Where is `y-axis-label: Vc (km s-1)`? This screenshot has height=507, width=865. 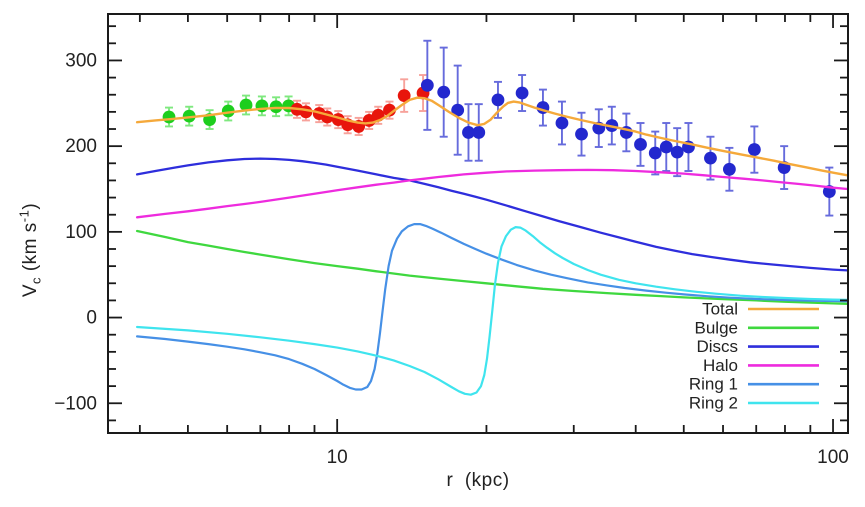
y-axis-label: Vc (km s-1) is located at coordinates (29, 250).